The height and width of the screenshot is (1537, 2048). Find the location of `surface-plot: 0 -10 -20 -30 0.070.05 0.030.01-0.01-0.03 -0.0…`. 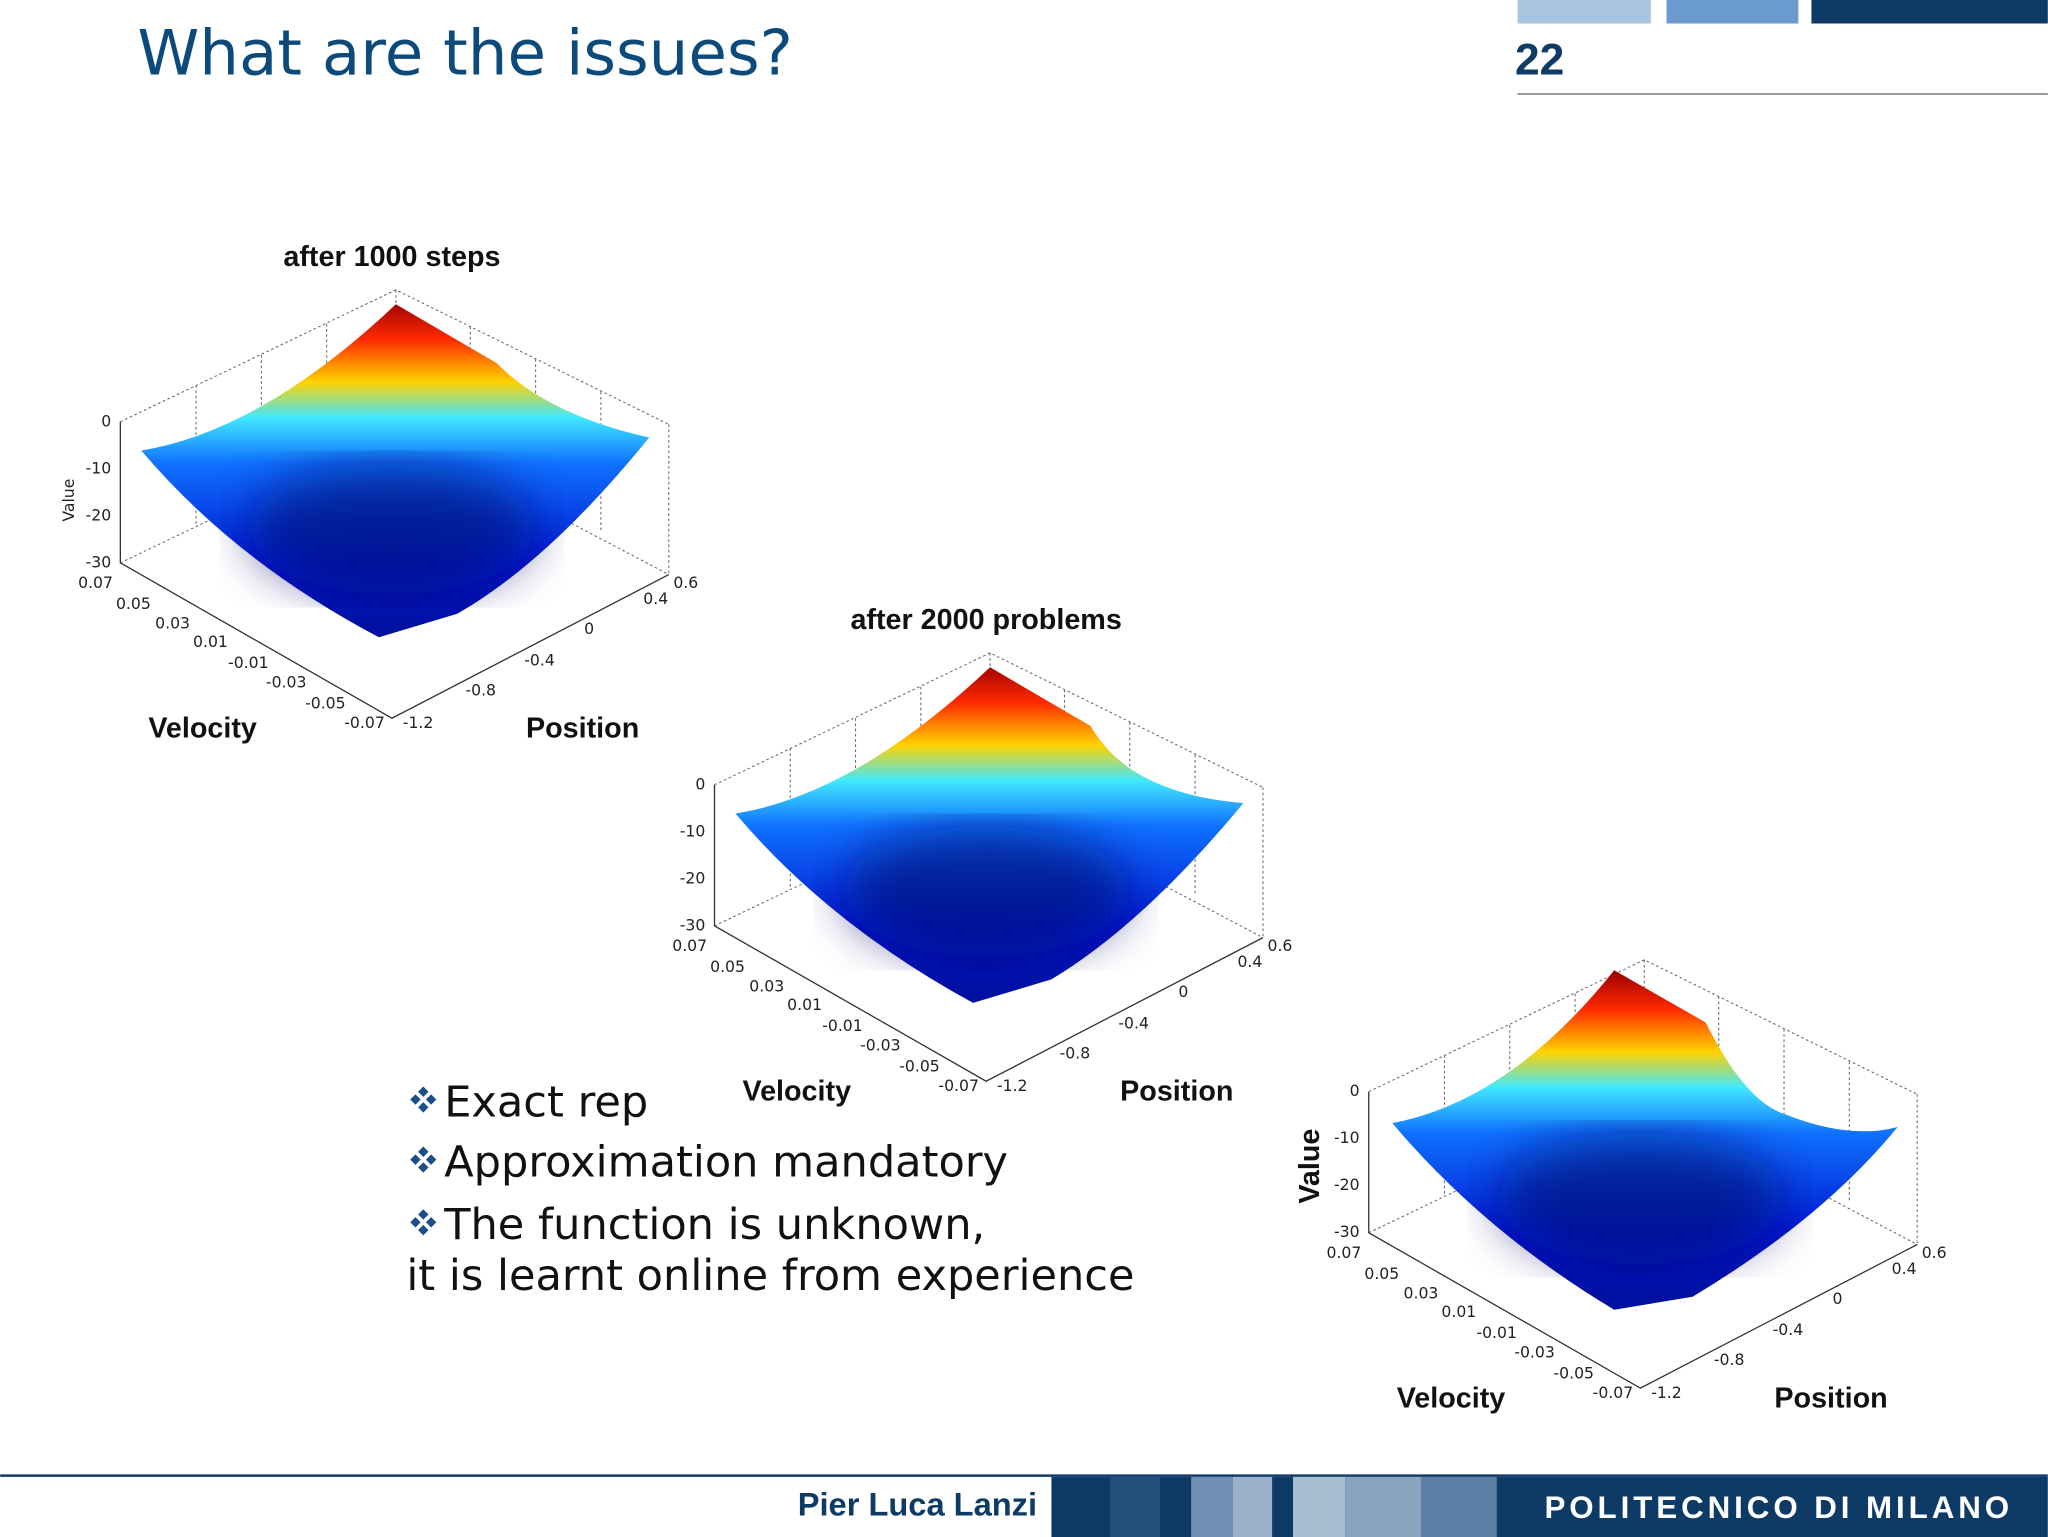

surface-plot: 0 -10 -20 -30 0.070.05 0.030.01-0.01-0.03 -0.0… is located at coordinates (1620, 1186).